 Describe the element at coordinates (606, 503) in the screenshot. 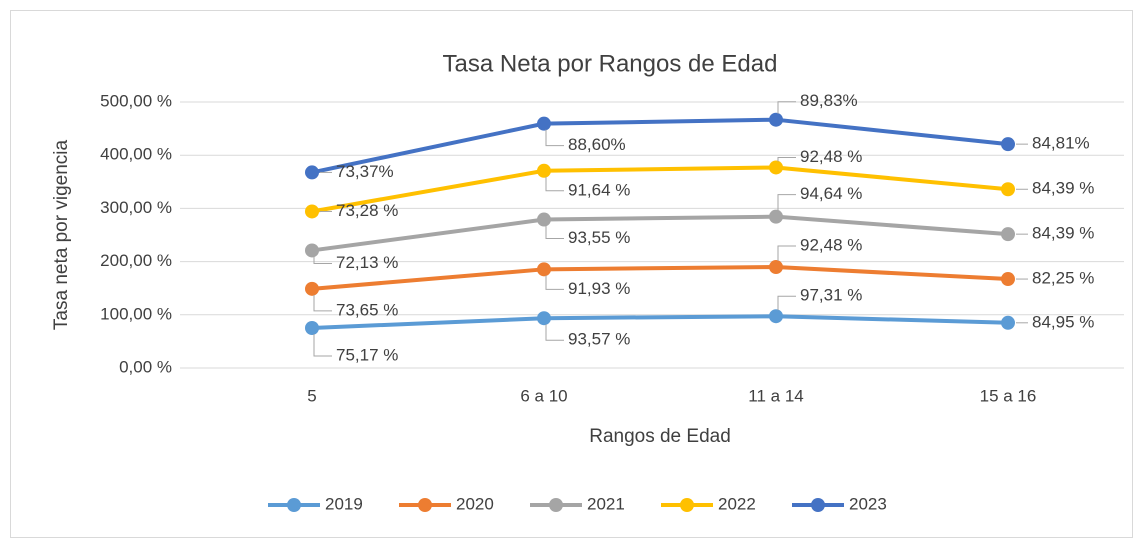

I see `legend-label: 2021` at that location.